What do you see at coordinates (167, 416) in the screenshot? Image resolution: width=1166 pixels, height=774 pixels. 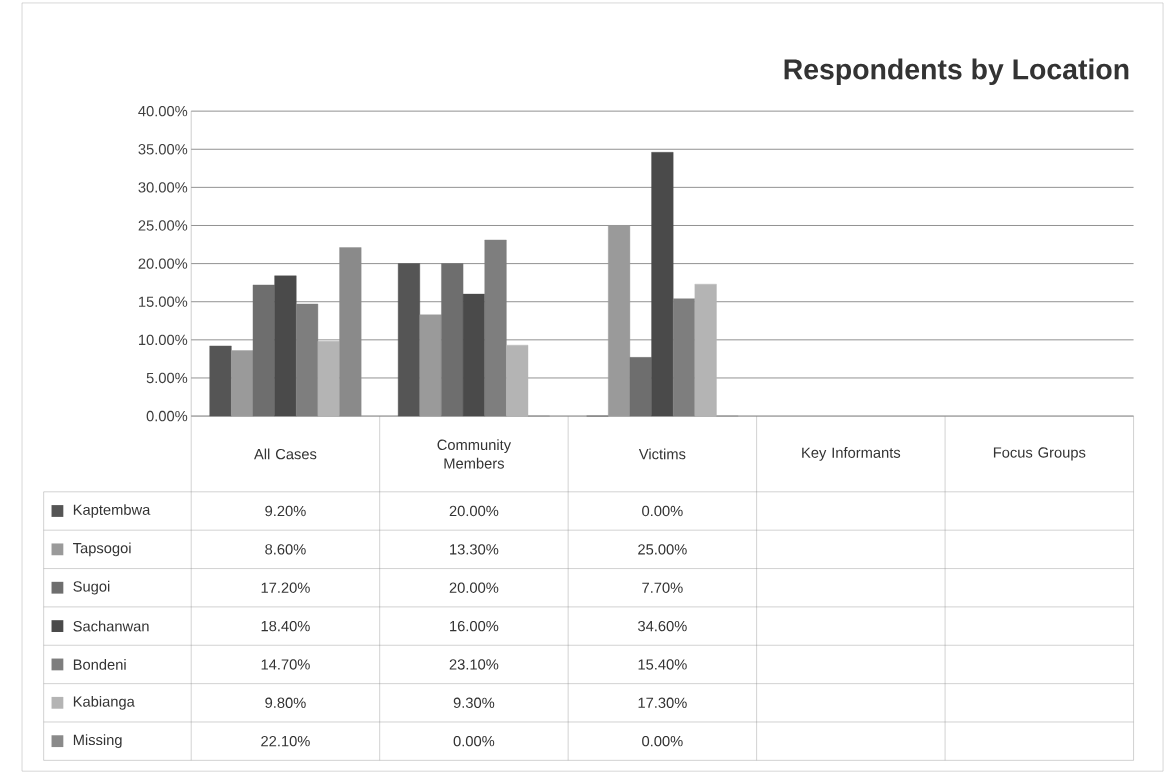 I see `y-tick-label: 0.00%` at bounding box center [167, 416].